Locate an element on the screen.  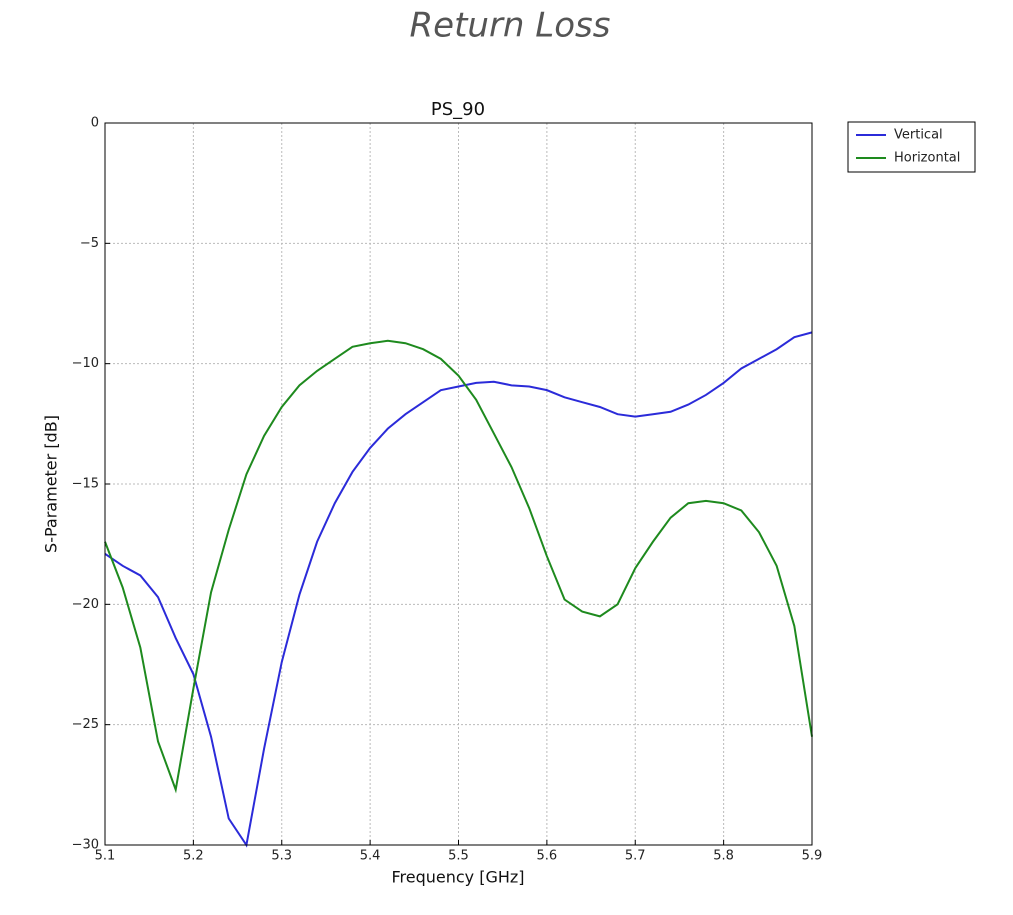
plot-title: PS_90 is located at coordinates (458, 109).